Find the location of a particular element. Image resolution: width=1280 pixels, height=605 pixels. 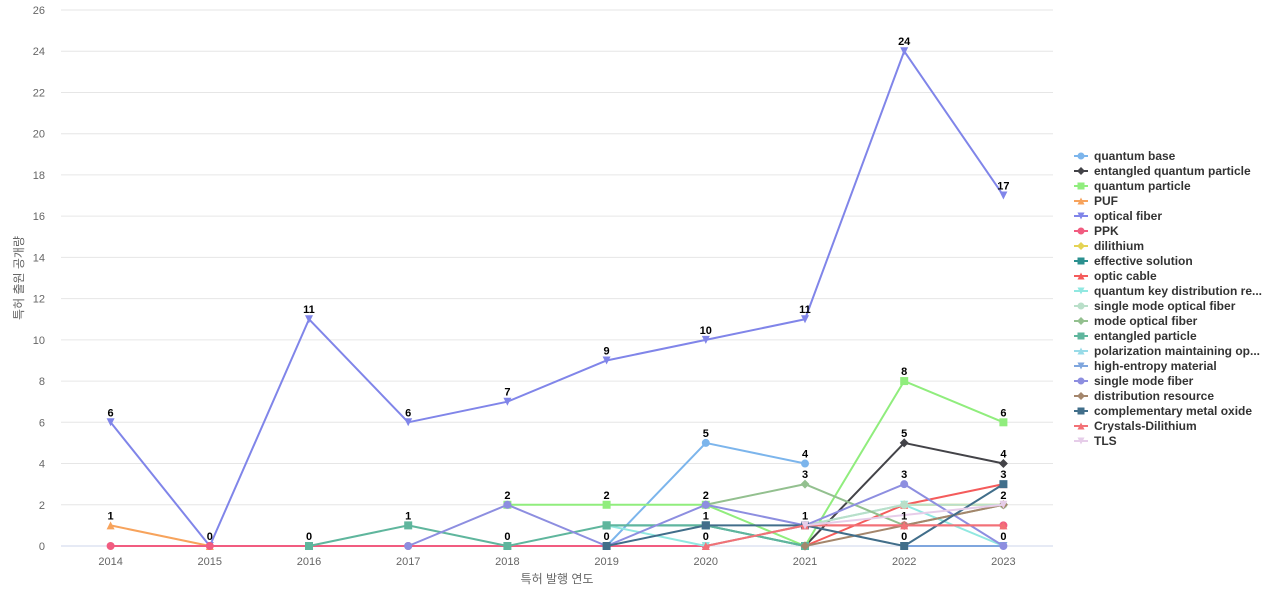

legend-item: quantum particle is located at coordinates (1132, 186).